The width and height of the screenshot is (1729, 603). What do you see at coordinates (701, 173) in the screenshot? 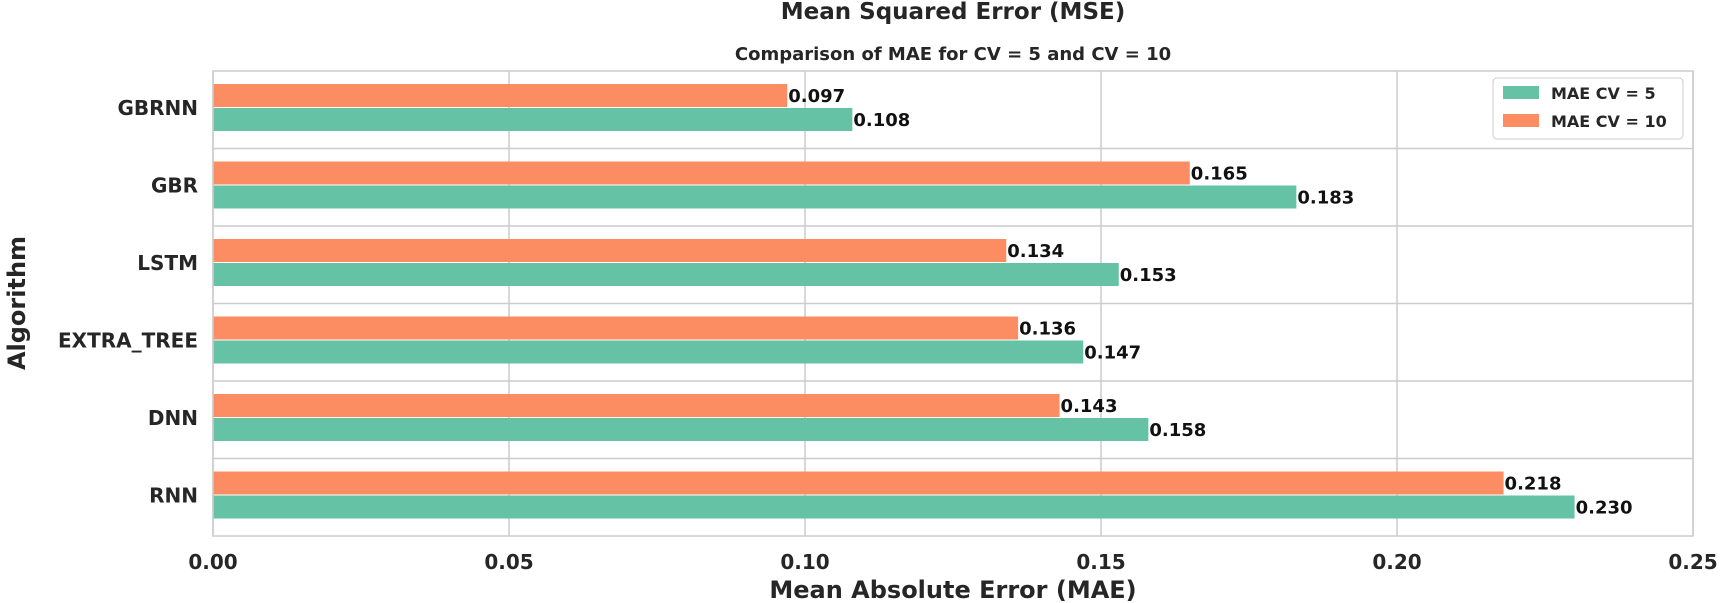
I see `bar-gbr-cv10` at bounding box center [701, 173].